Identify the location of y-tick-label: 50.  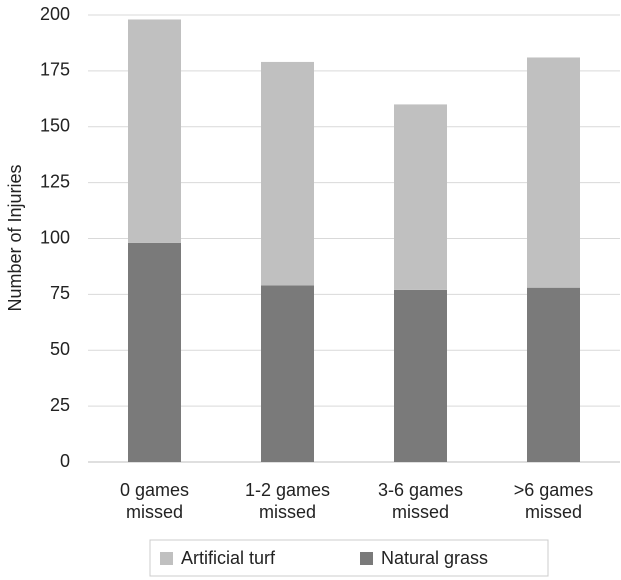
(60, 349).